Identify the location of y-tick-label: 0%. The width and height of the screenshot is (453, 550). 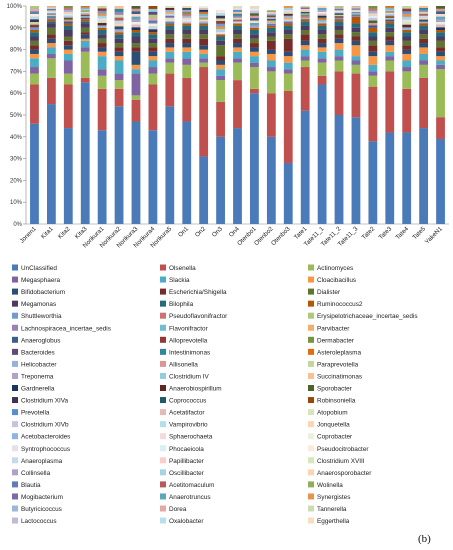
(17, 225).